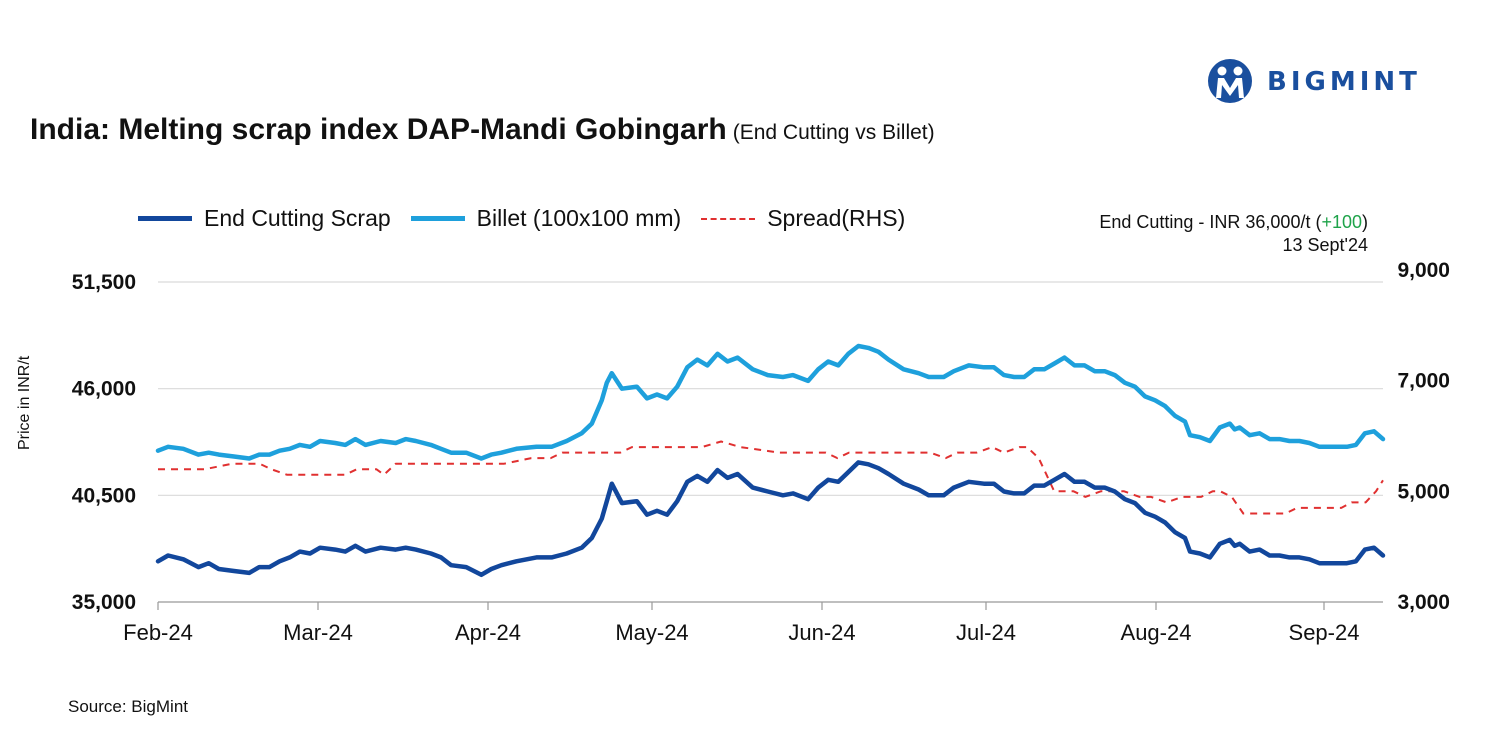  What do you see at coordinates (488, 632) in the screenshot?
I see `x-tick-label: Apr-24` at bounding box center [488, 632].